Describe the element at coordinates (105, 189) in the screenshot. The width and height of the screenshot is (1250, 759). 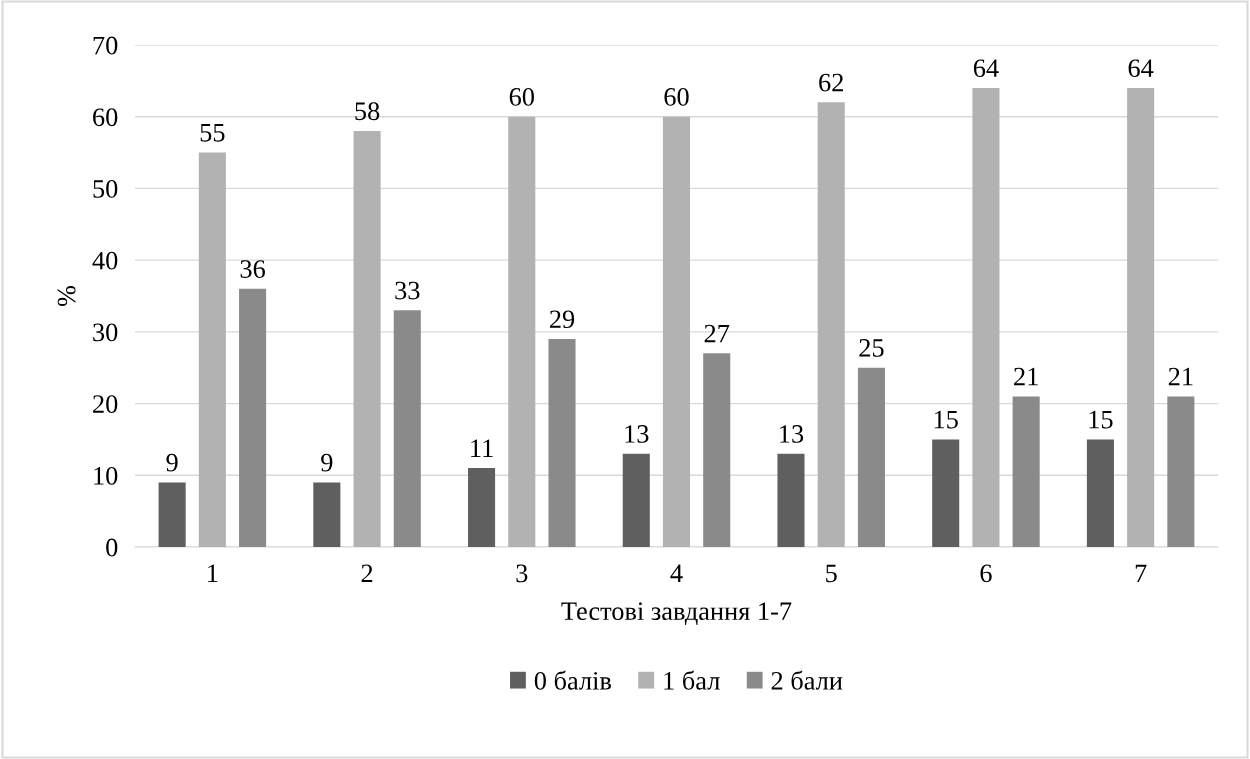
I see `y-tick-label: 50` at that location.